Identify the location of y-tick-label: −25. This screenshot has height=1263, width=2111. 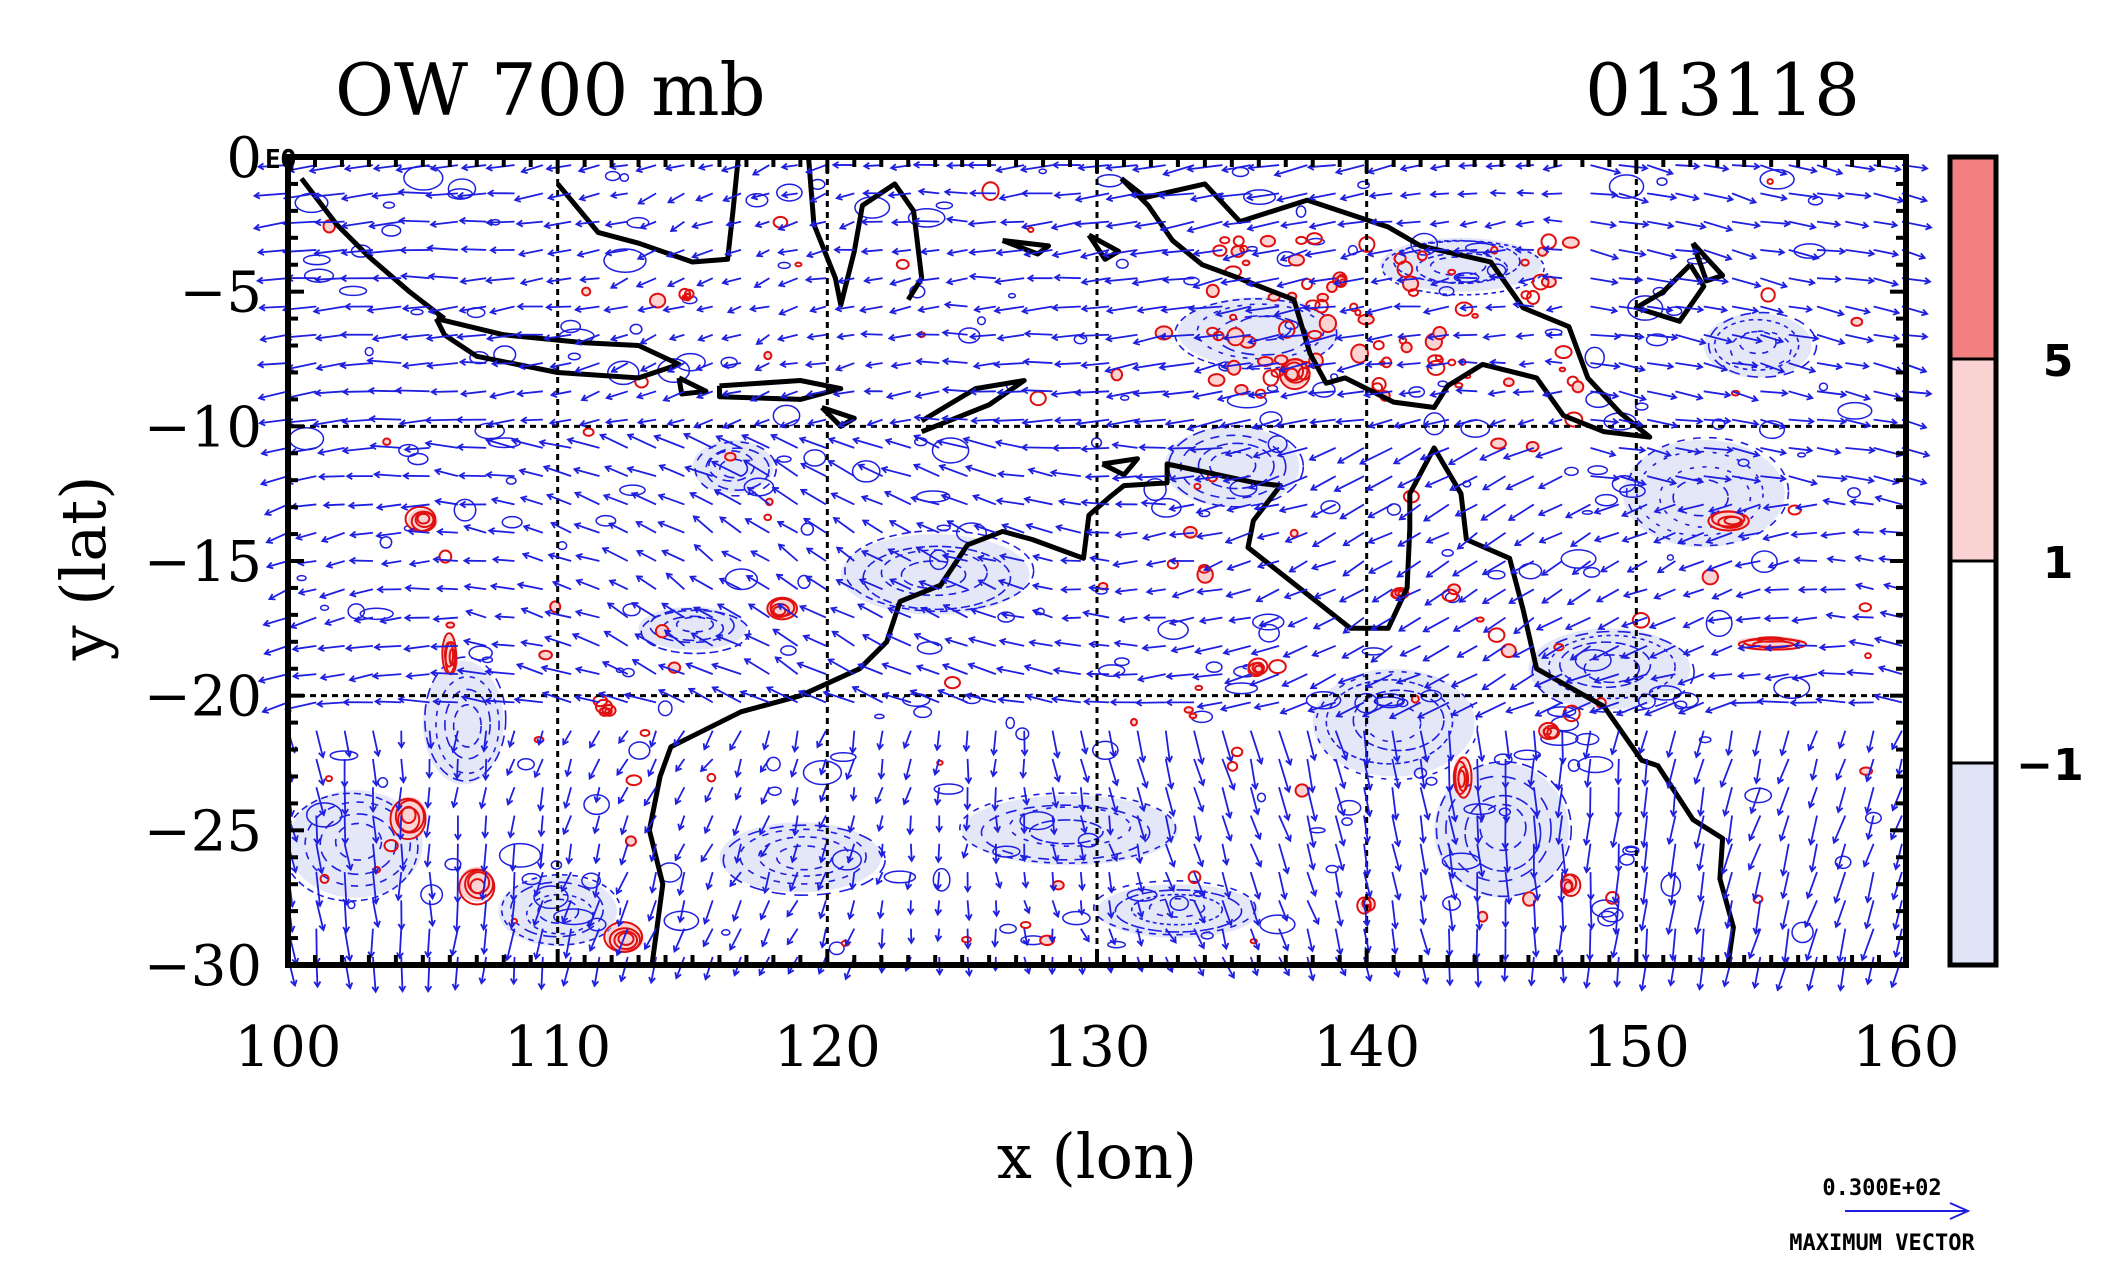
(203, 831).